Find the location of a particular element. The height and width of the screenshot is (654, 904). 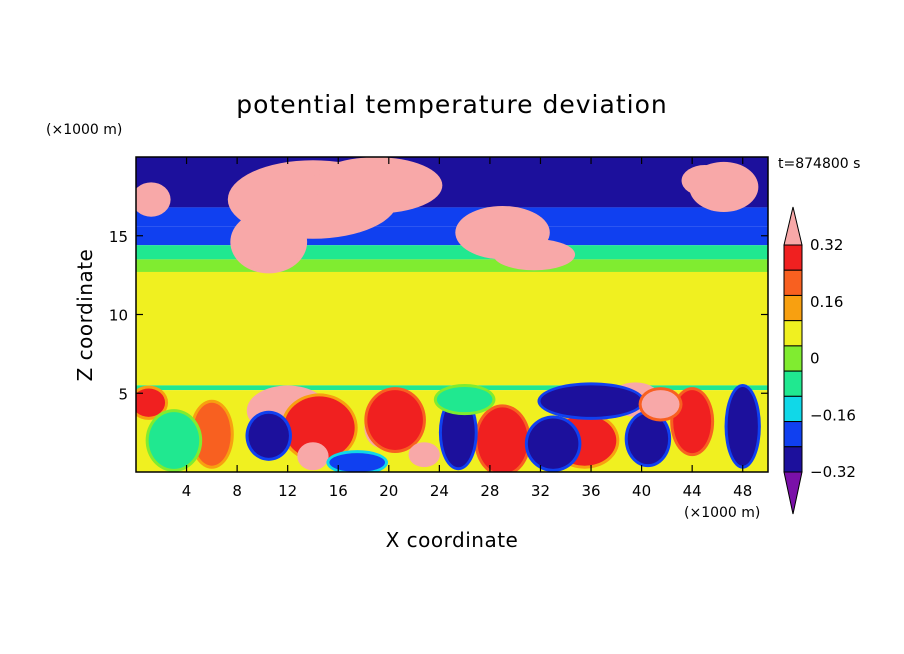

x-unit-label: (×1000 m) is located at coordinates (722, 513).